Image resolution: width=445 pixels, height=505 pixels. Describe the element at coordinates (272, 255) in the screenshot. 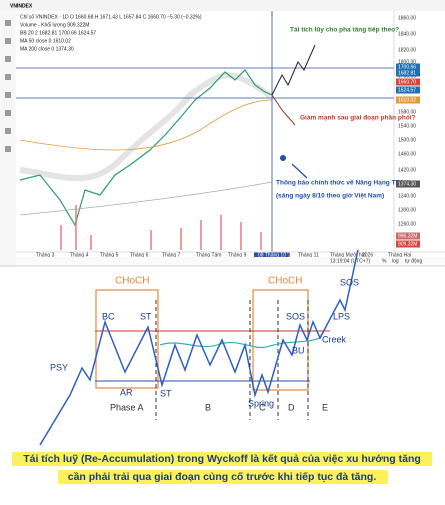

I see `date-tag` at that location.